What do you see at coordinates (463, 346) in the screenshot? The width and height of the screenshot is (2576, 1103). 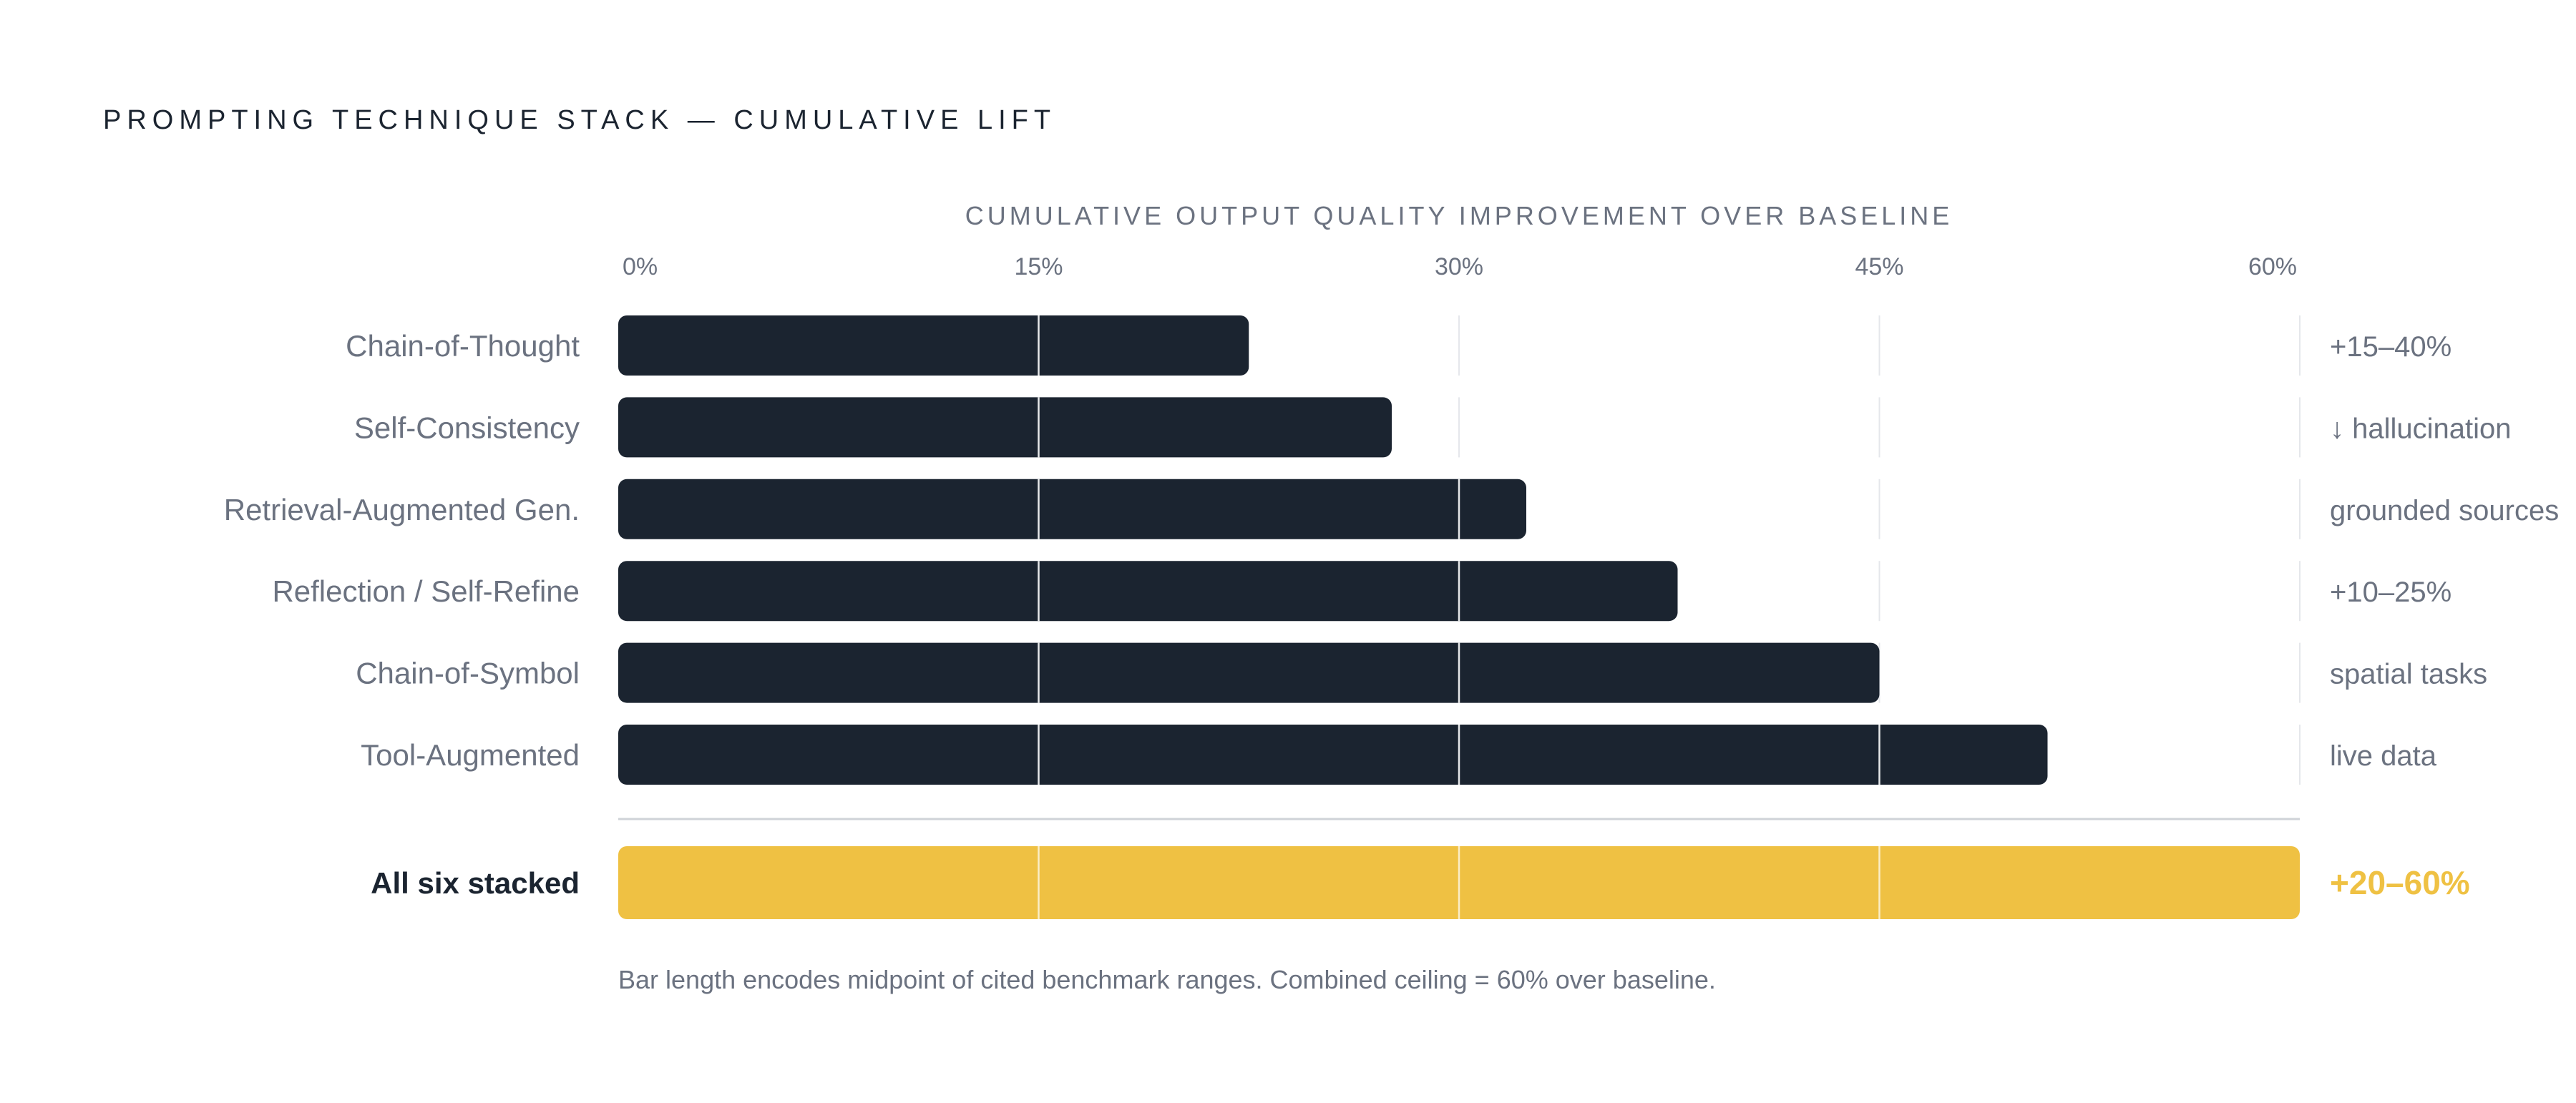 I see `category-label: Chain-of-Thought` at bounding box center [463, 346].